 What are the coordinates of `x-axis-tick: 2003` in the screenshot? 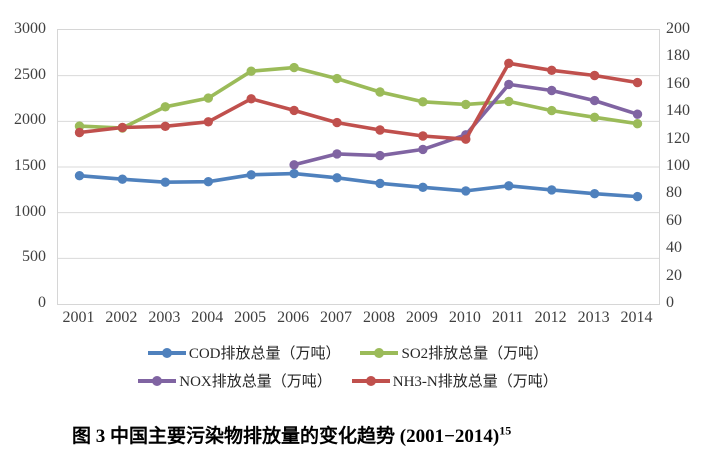 It's located at (164, 317).